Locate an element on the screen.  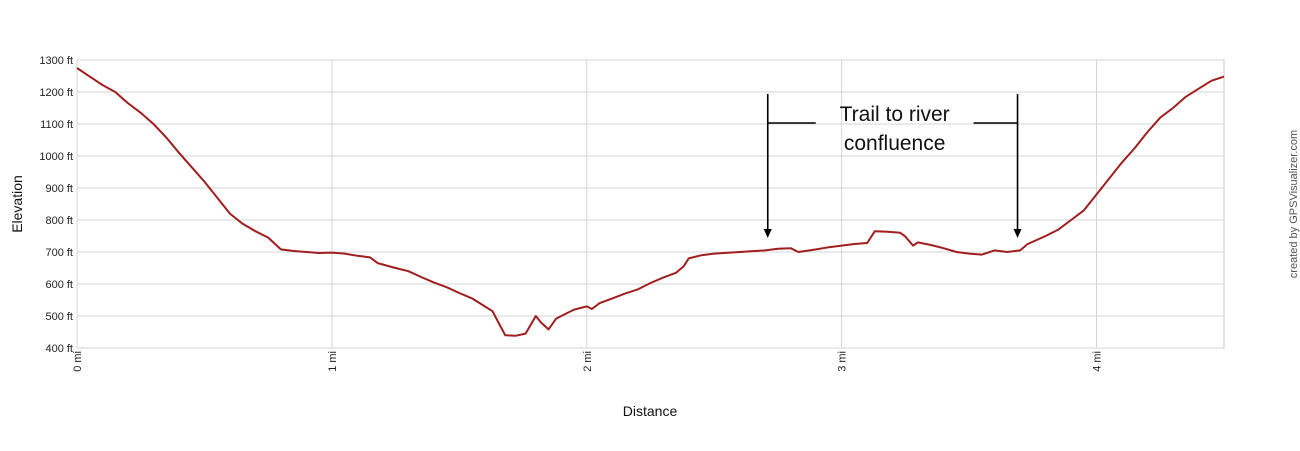
y-tick-label: 800 ft is located at coordinates (59, 221).